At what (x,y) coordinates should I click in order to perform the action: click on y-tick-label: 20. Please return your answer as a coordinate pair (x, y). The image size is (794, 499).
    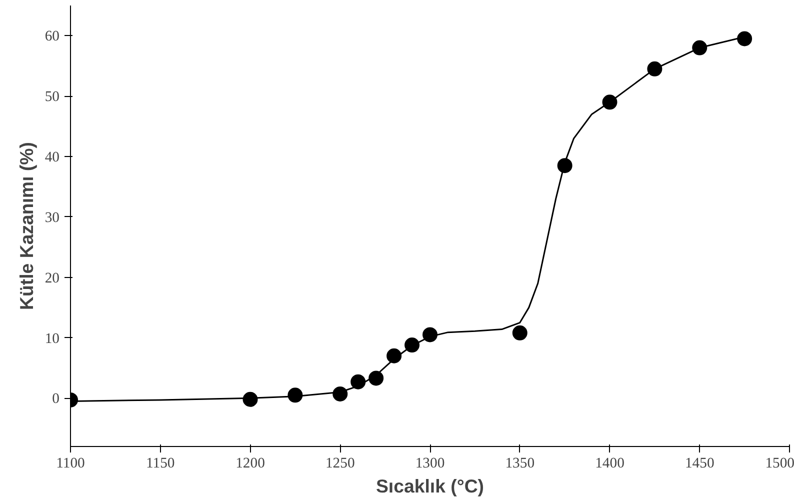
    Looking at the image, I should click on (52, 278).